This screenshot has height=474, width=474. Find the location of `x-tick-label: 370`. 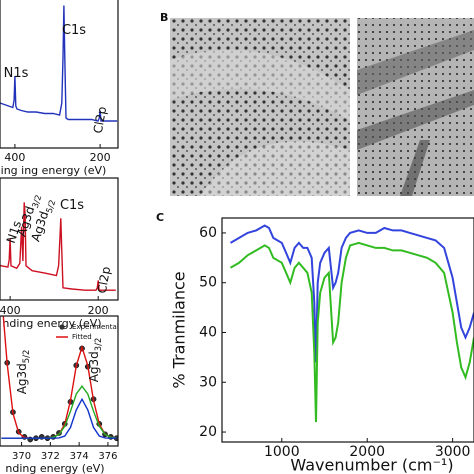

x-tick-label: 370 is located at coordinates (21, 456).